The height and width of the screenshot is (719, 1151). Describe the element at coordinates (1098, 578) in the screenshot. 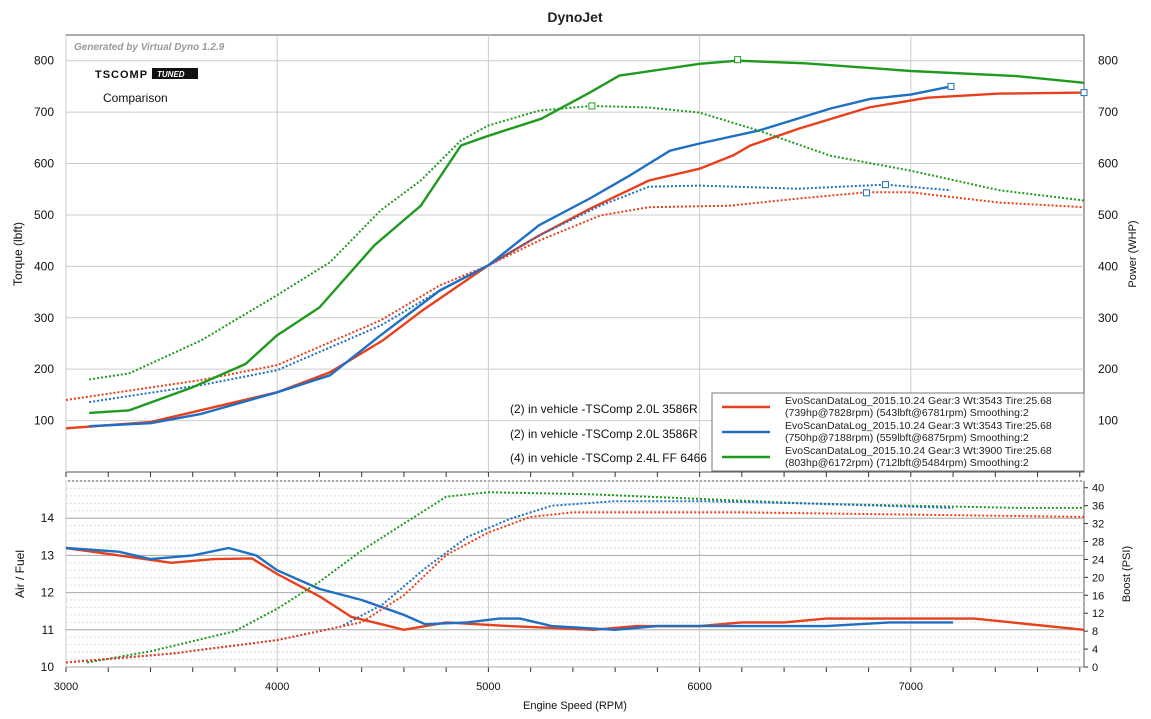

I see `boost-tick-label: 20` at that location.